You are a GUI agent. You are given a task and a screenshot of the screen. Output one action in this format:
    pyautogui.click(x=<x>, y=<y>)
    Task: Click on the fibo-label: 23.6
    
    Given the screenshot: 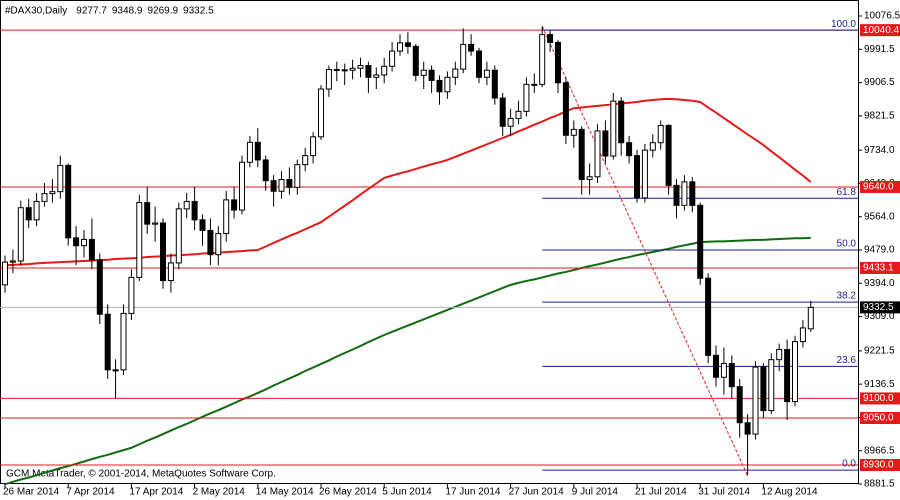 What is the action you would take?
    pyautogui.click(x=847, y=360)
    